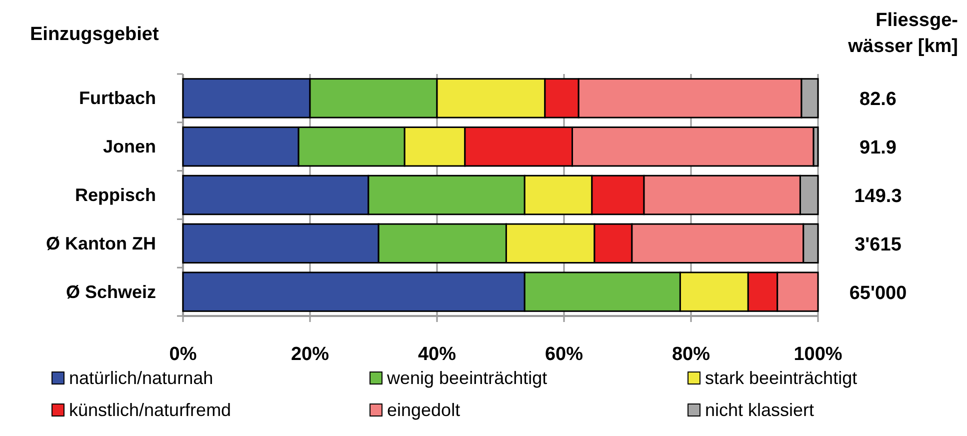 The width and height of the screenshot is (967, 436). What do you see at coordinates (878, 245) in the screenshot?
I see `text: 3'615` at bounding box center [878, 245].